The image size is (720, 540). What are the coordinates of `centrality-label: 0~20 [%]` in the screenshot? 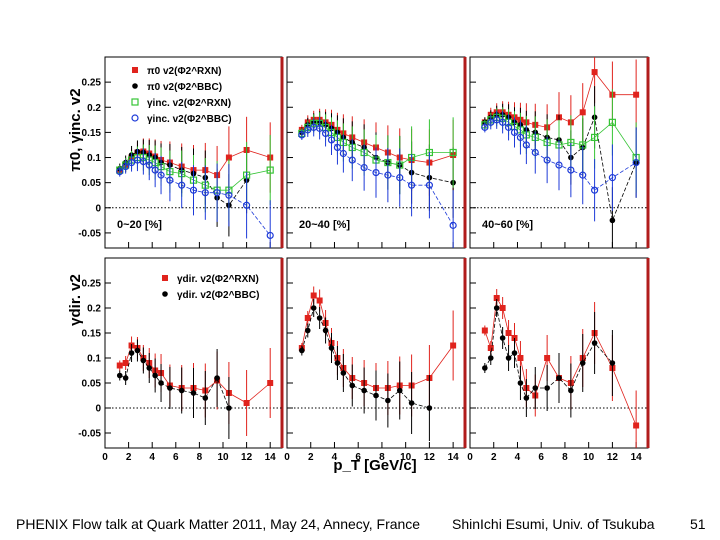 It's located at (139, 225).